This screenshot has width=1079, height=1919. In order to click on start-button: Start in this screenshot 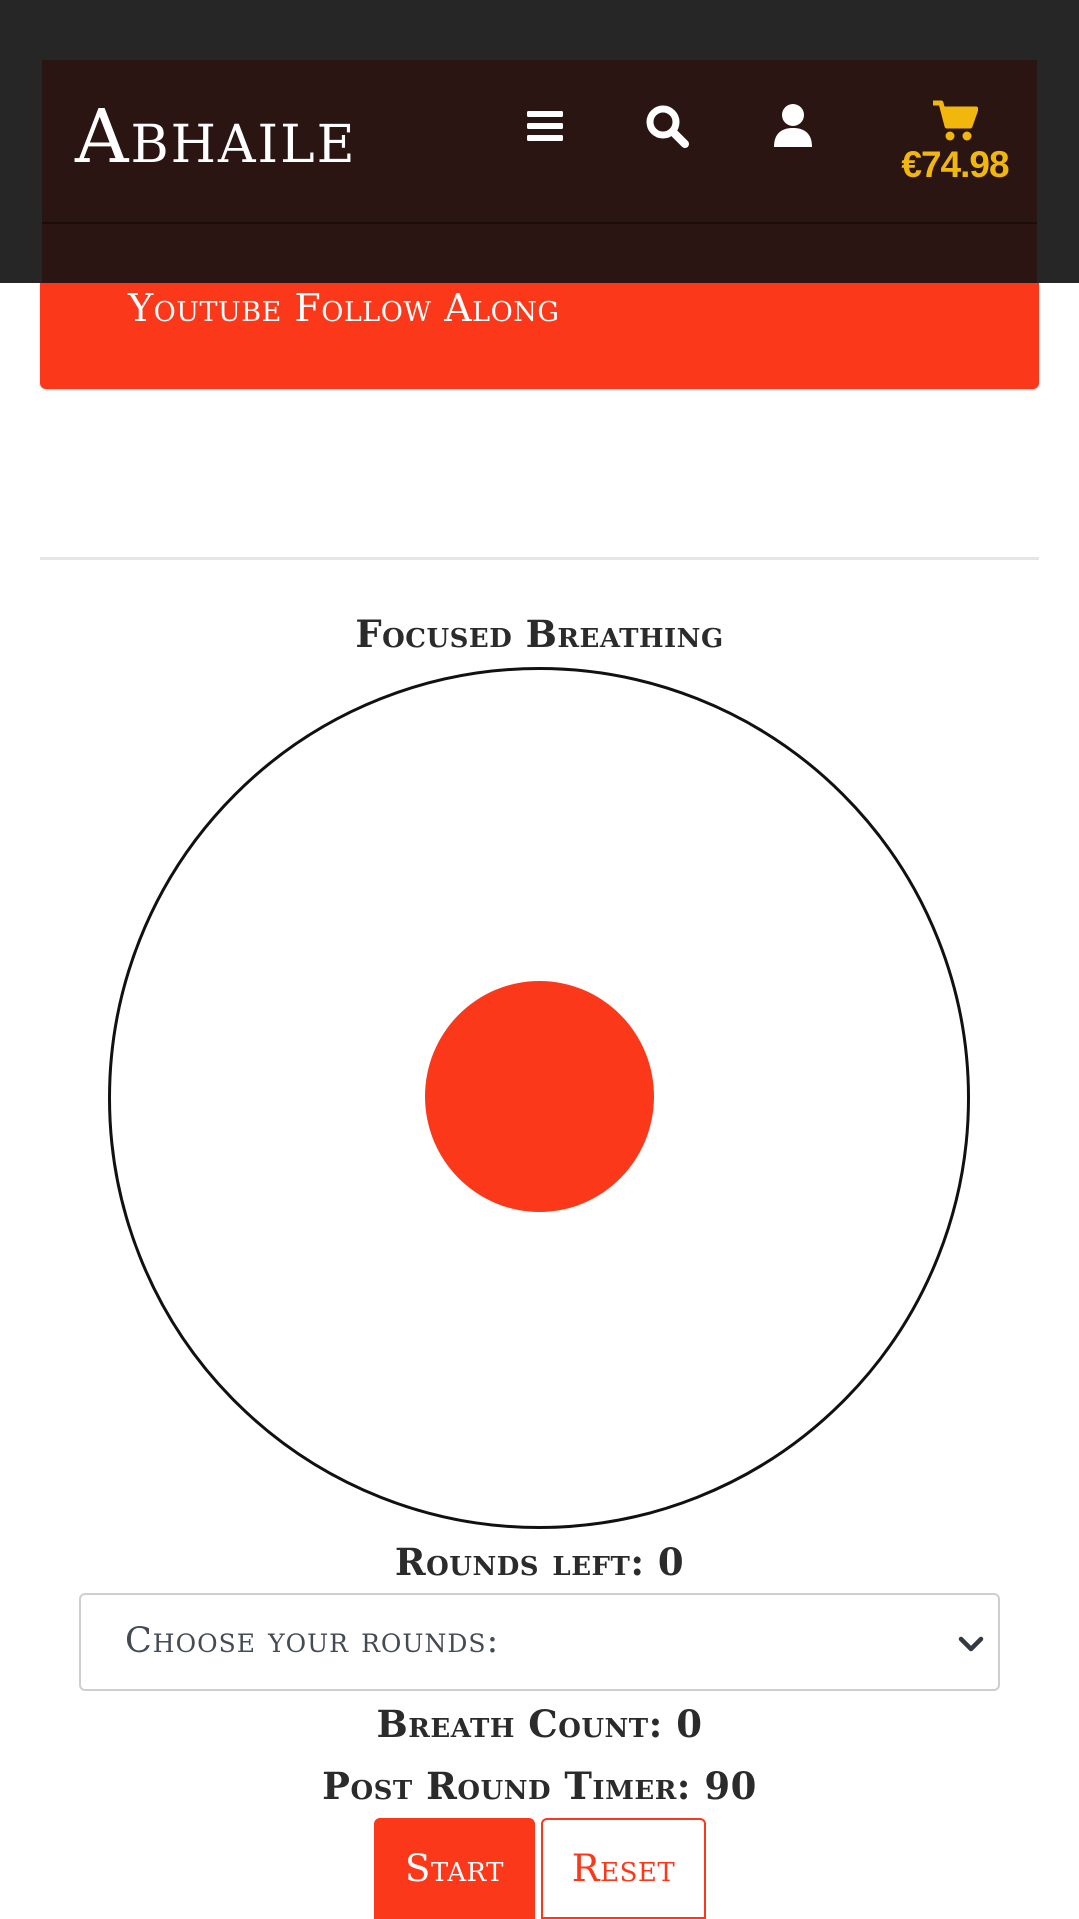, I will do `click(454, 1868)`.